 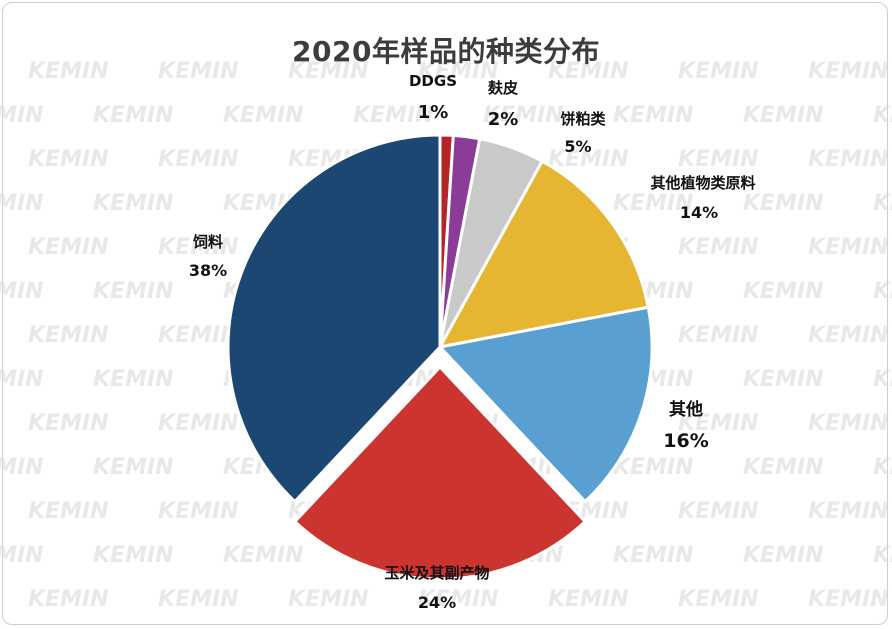 What do you see at coordinates (699, 212) in the screenshot?
I see `slice-label-value: 14%` at bounding box center [699, 212].